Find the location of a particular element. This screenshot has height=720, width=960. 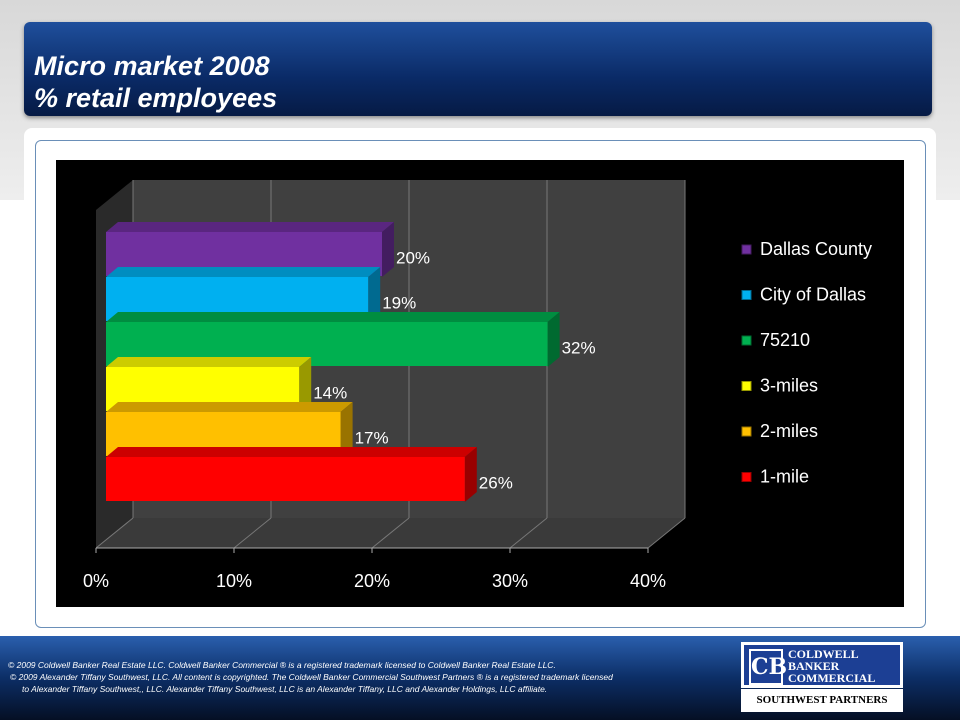

logo-text: COLDWELL is located at coordinates (823, 654).